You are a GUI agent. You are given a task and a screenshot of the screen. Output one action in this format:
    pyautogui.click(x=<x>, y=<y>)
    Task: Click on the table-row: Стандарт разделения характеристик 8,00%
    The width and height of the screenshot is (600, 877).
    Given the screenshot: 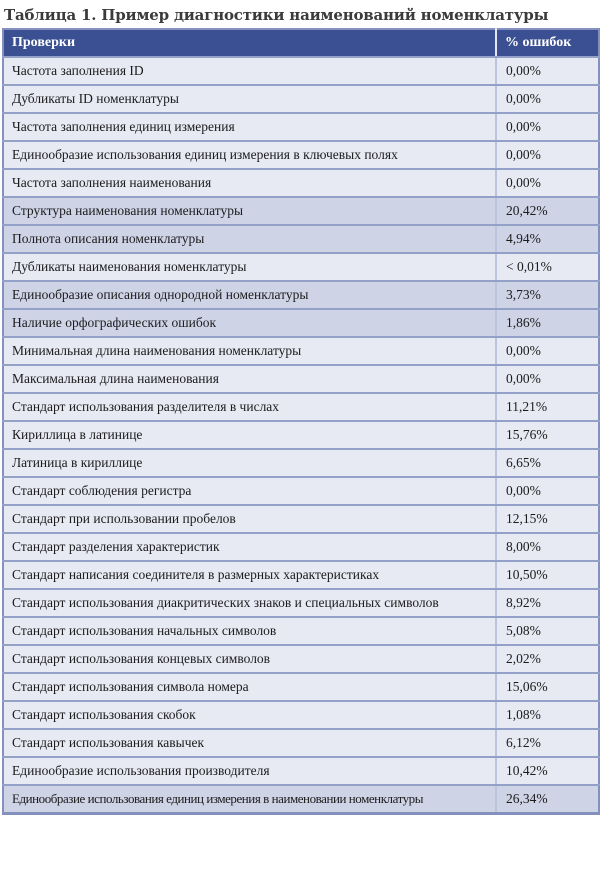 What is the action you would take?
    pyautogui.click(x=301, y=547)
    